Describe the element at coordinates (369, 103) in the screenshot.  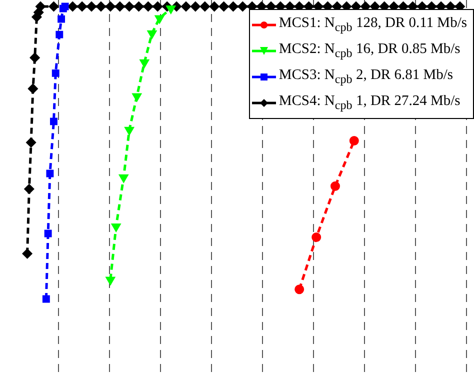
I see `legend-label: MCS4: N$_{cpb}$ 1, DR 27.24 Mb/s` at that location.